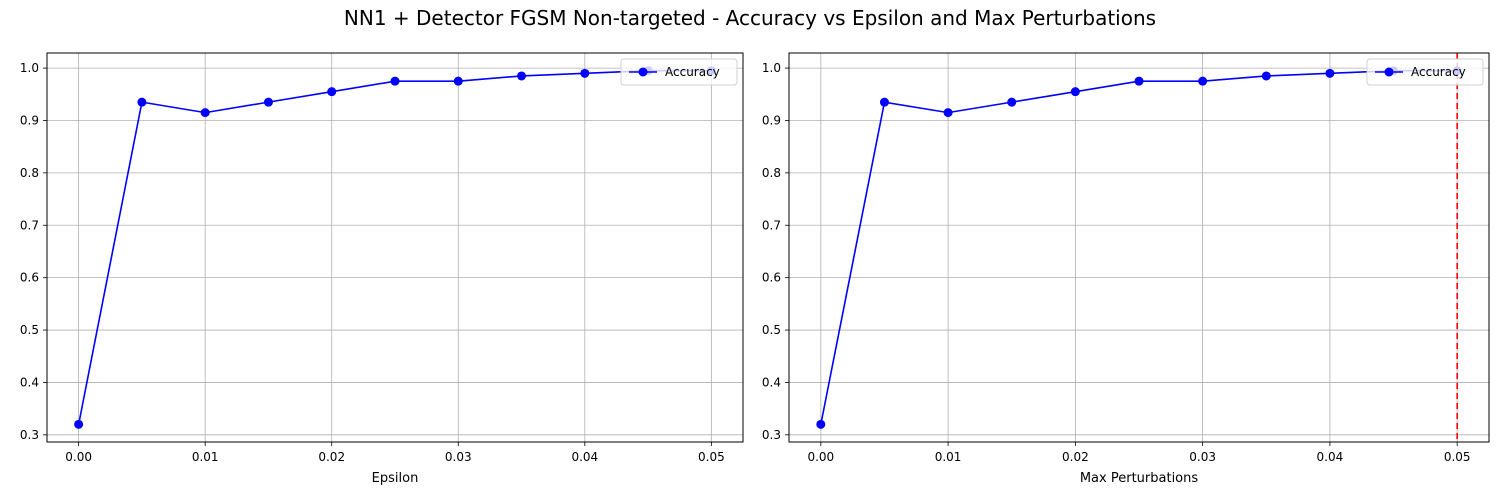 This screenshot has width=1500, height=500. Describe the element at coordinates (1139, 478) in the screenshot. I see `x-axis-label: Max Perturbations` at that location.